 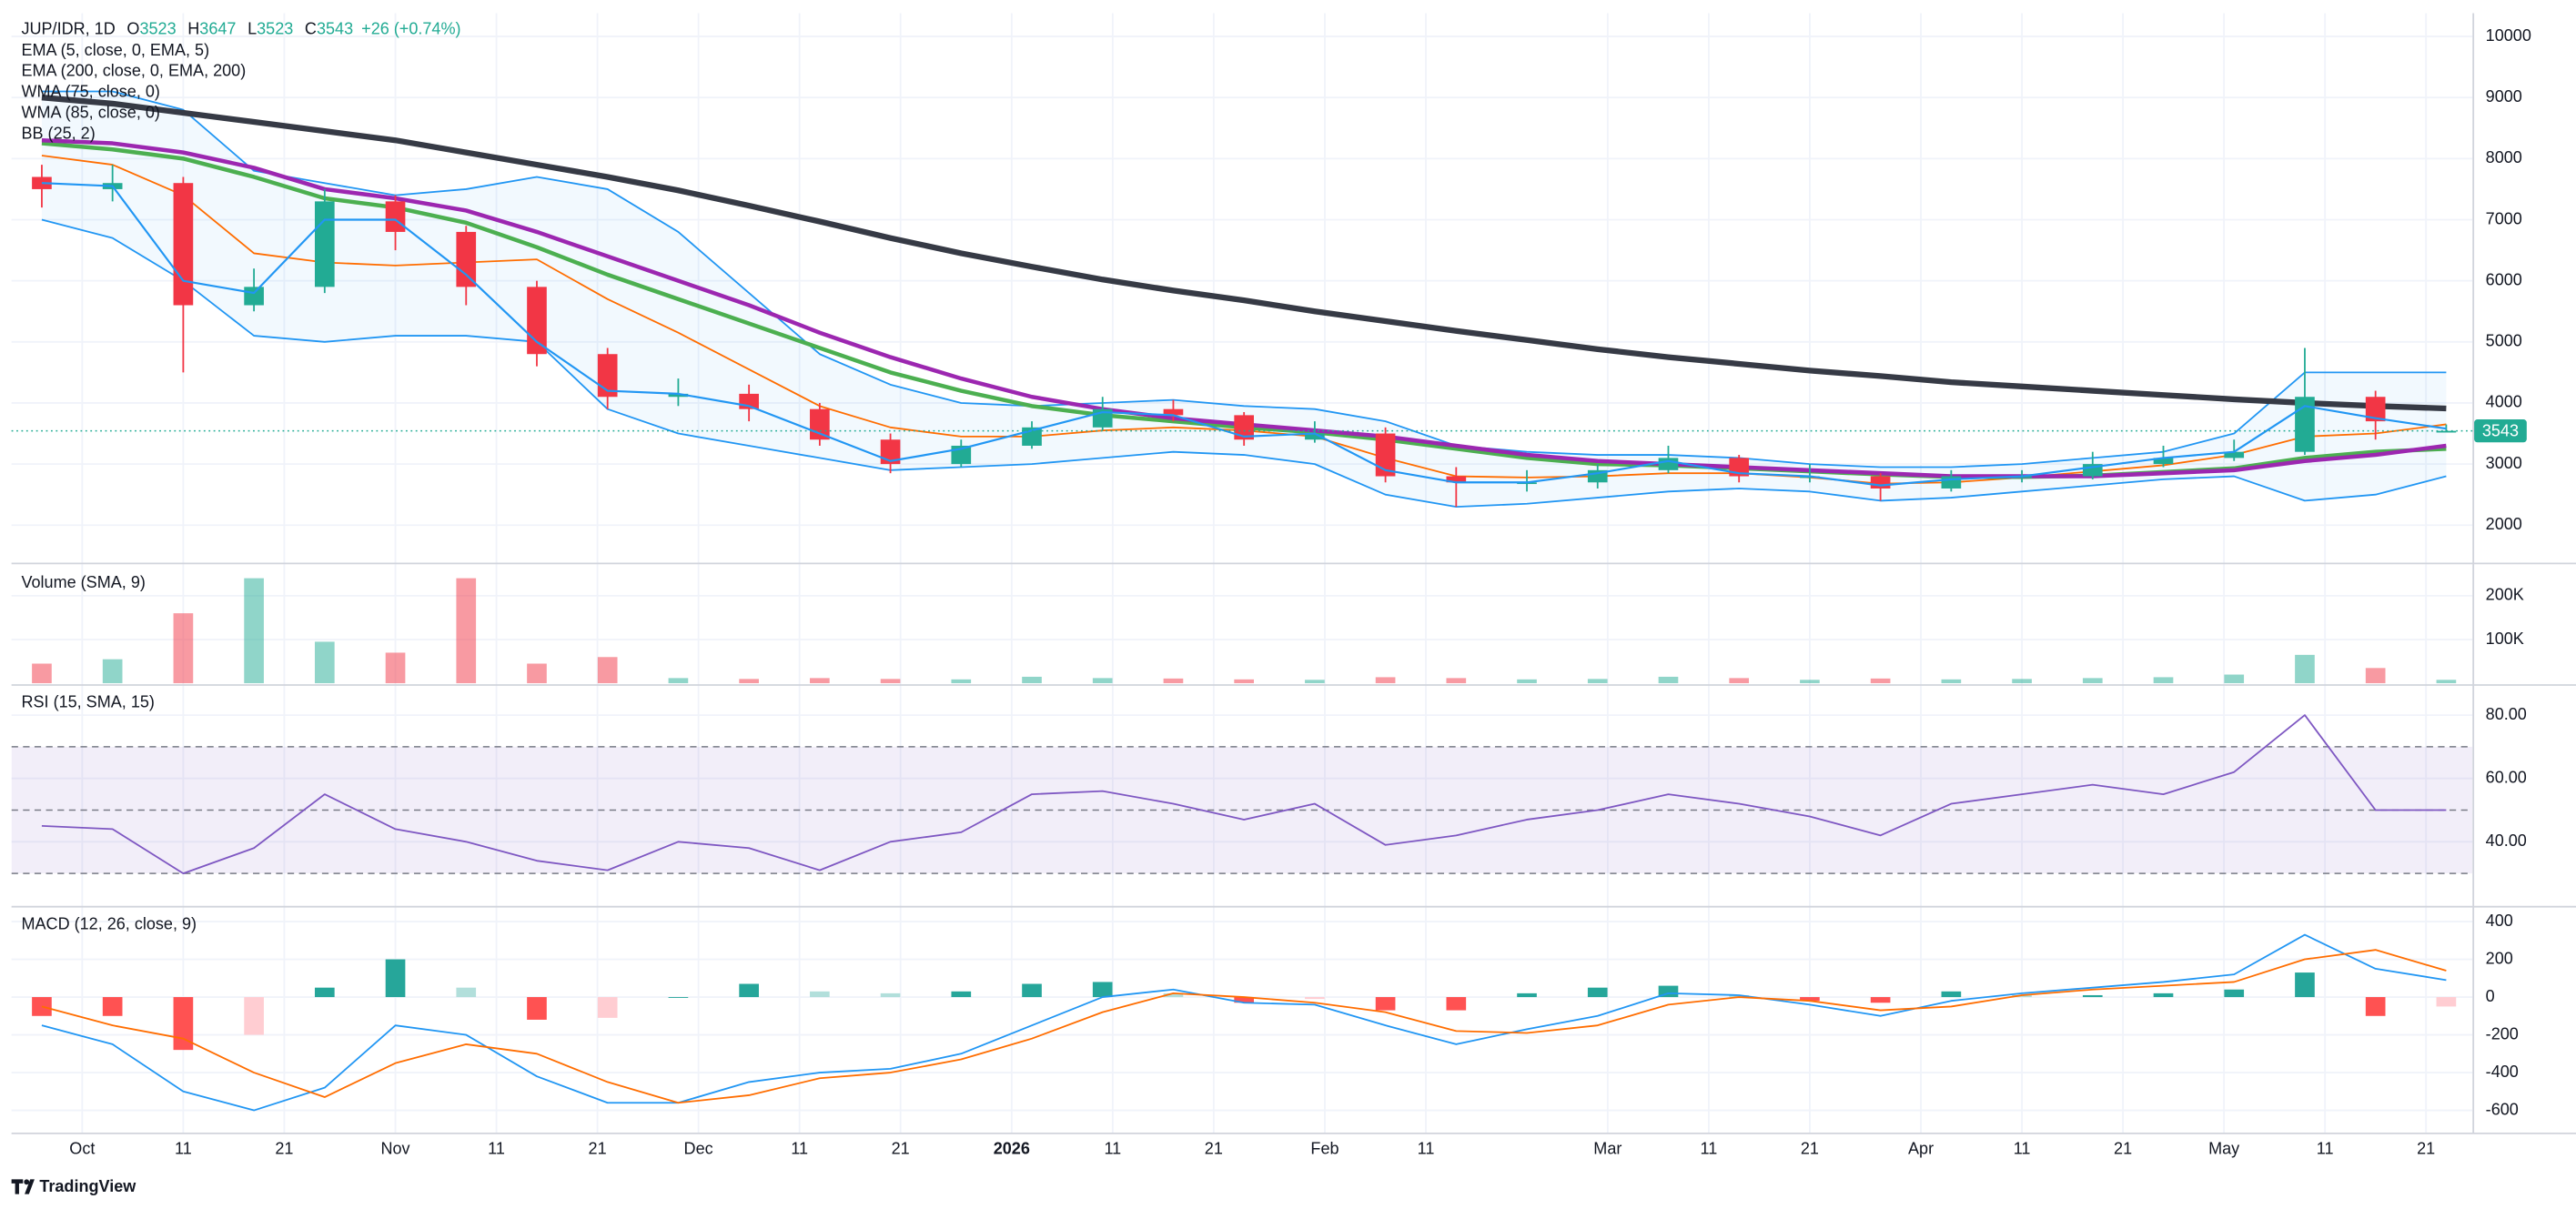 I want to click on y-tick-label: 4000, so click(x=2504, y=402).